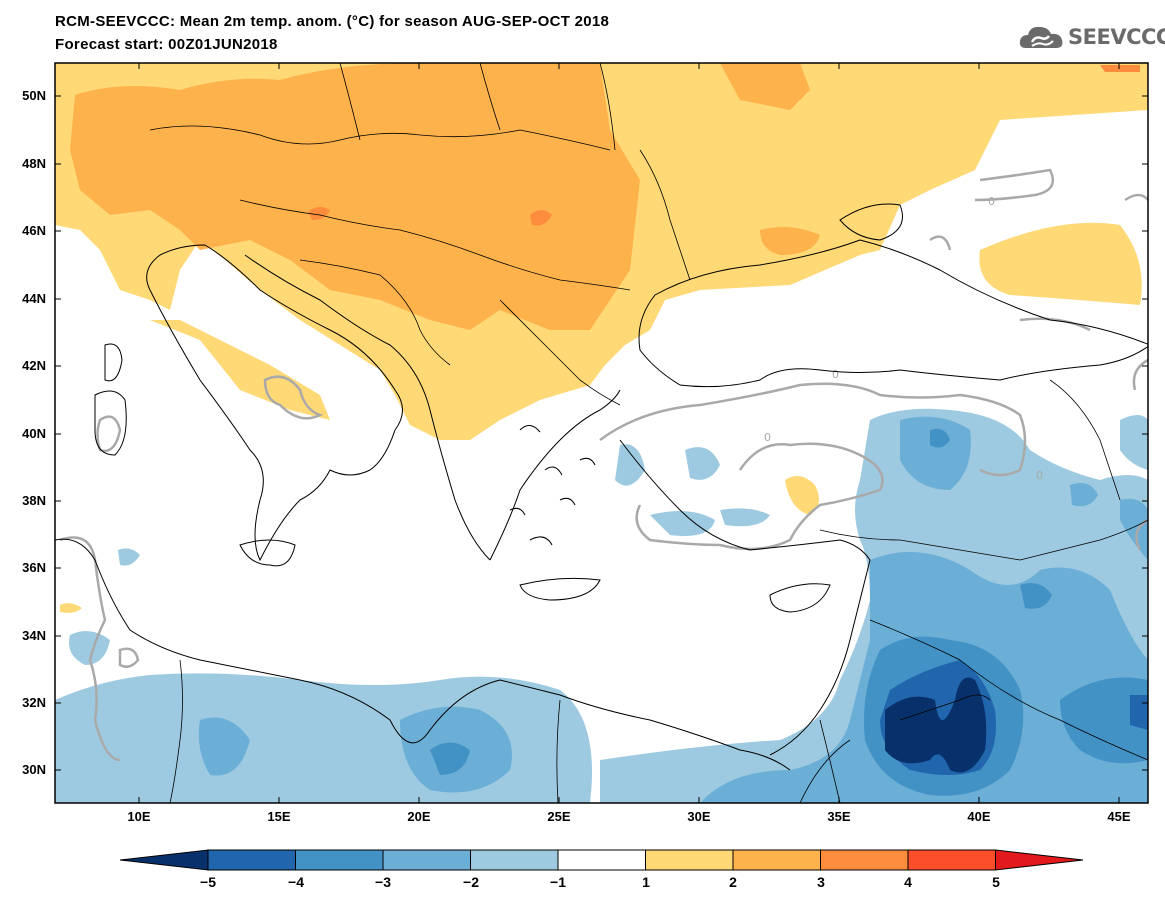  Describe the element at coordinates (34, 702) in the screenshot. I see `lat-tick-label: 32N` at that location.